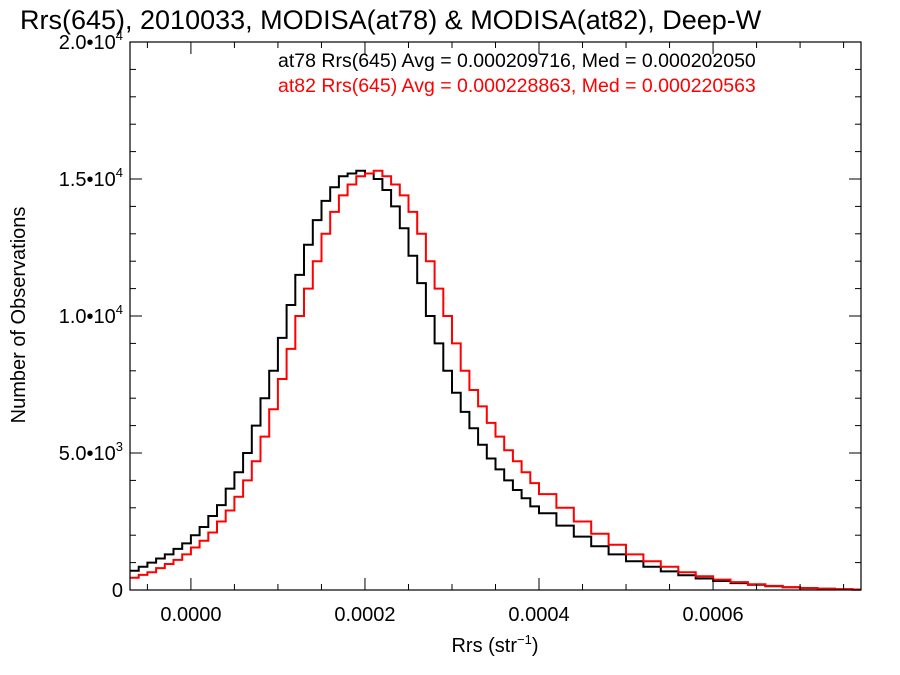  What do you see at coordinates (524, 639) in the screenshot?
I see `x-axis-label-exponent: −1` at bounding box center [524, 639].